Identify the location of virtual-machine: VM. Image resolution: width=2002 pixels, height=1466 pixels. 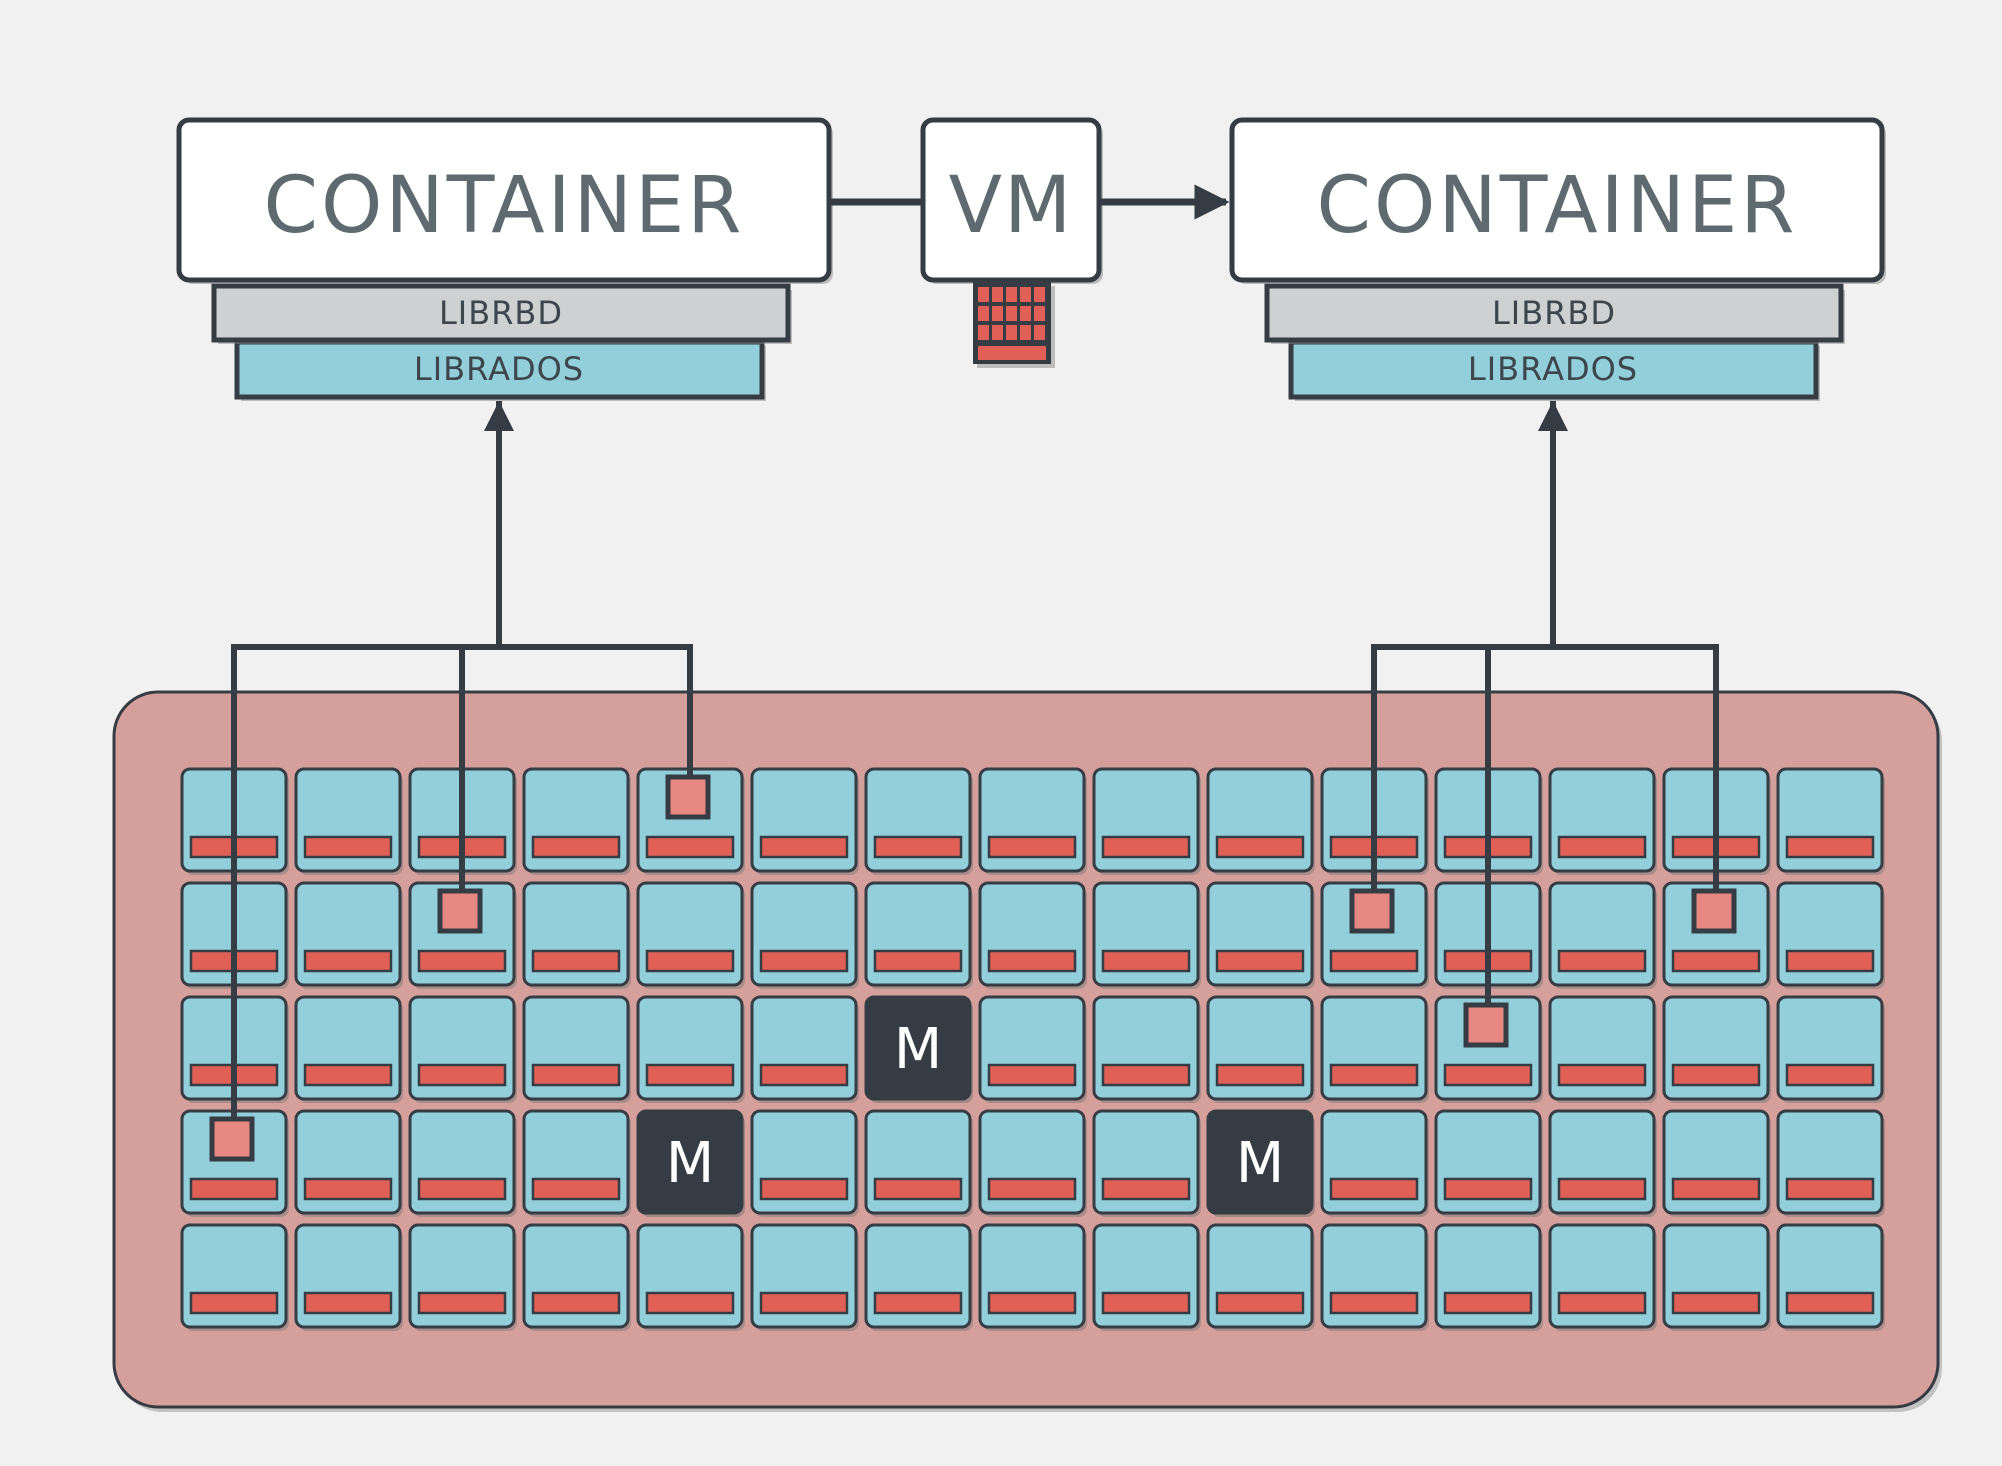
(1029, 242).